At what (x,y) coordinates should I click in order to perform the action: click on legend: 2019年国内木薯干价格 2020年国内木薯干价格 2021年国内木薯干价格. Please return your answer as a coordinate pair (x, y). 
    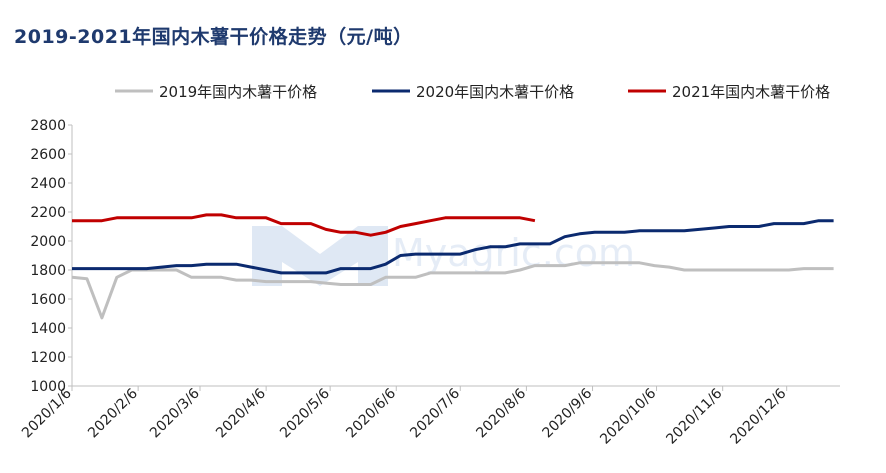
    Looking at the image, I should click on (472, 92).